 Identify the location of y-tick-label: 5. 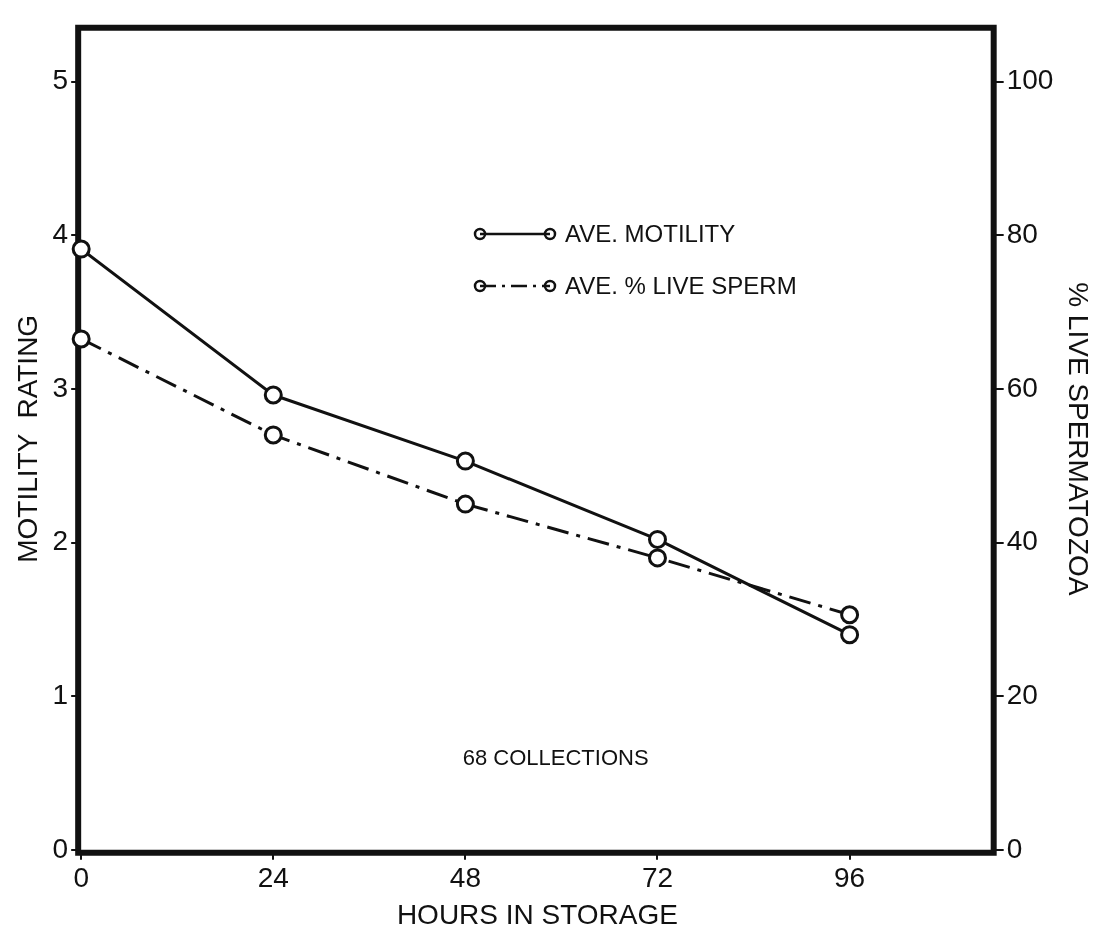
(60, 80).